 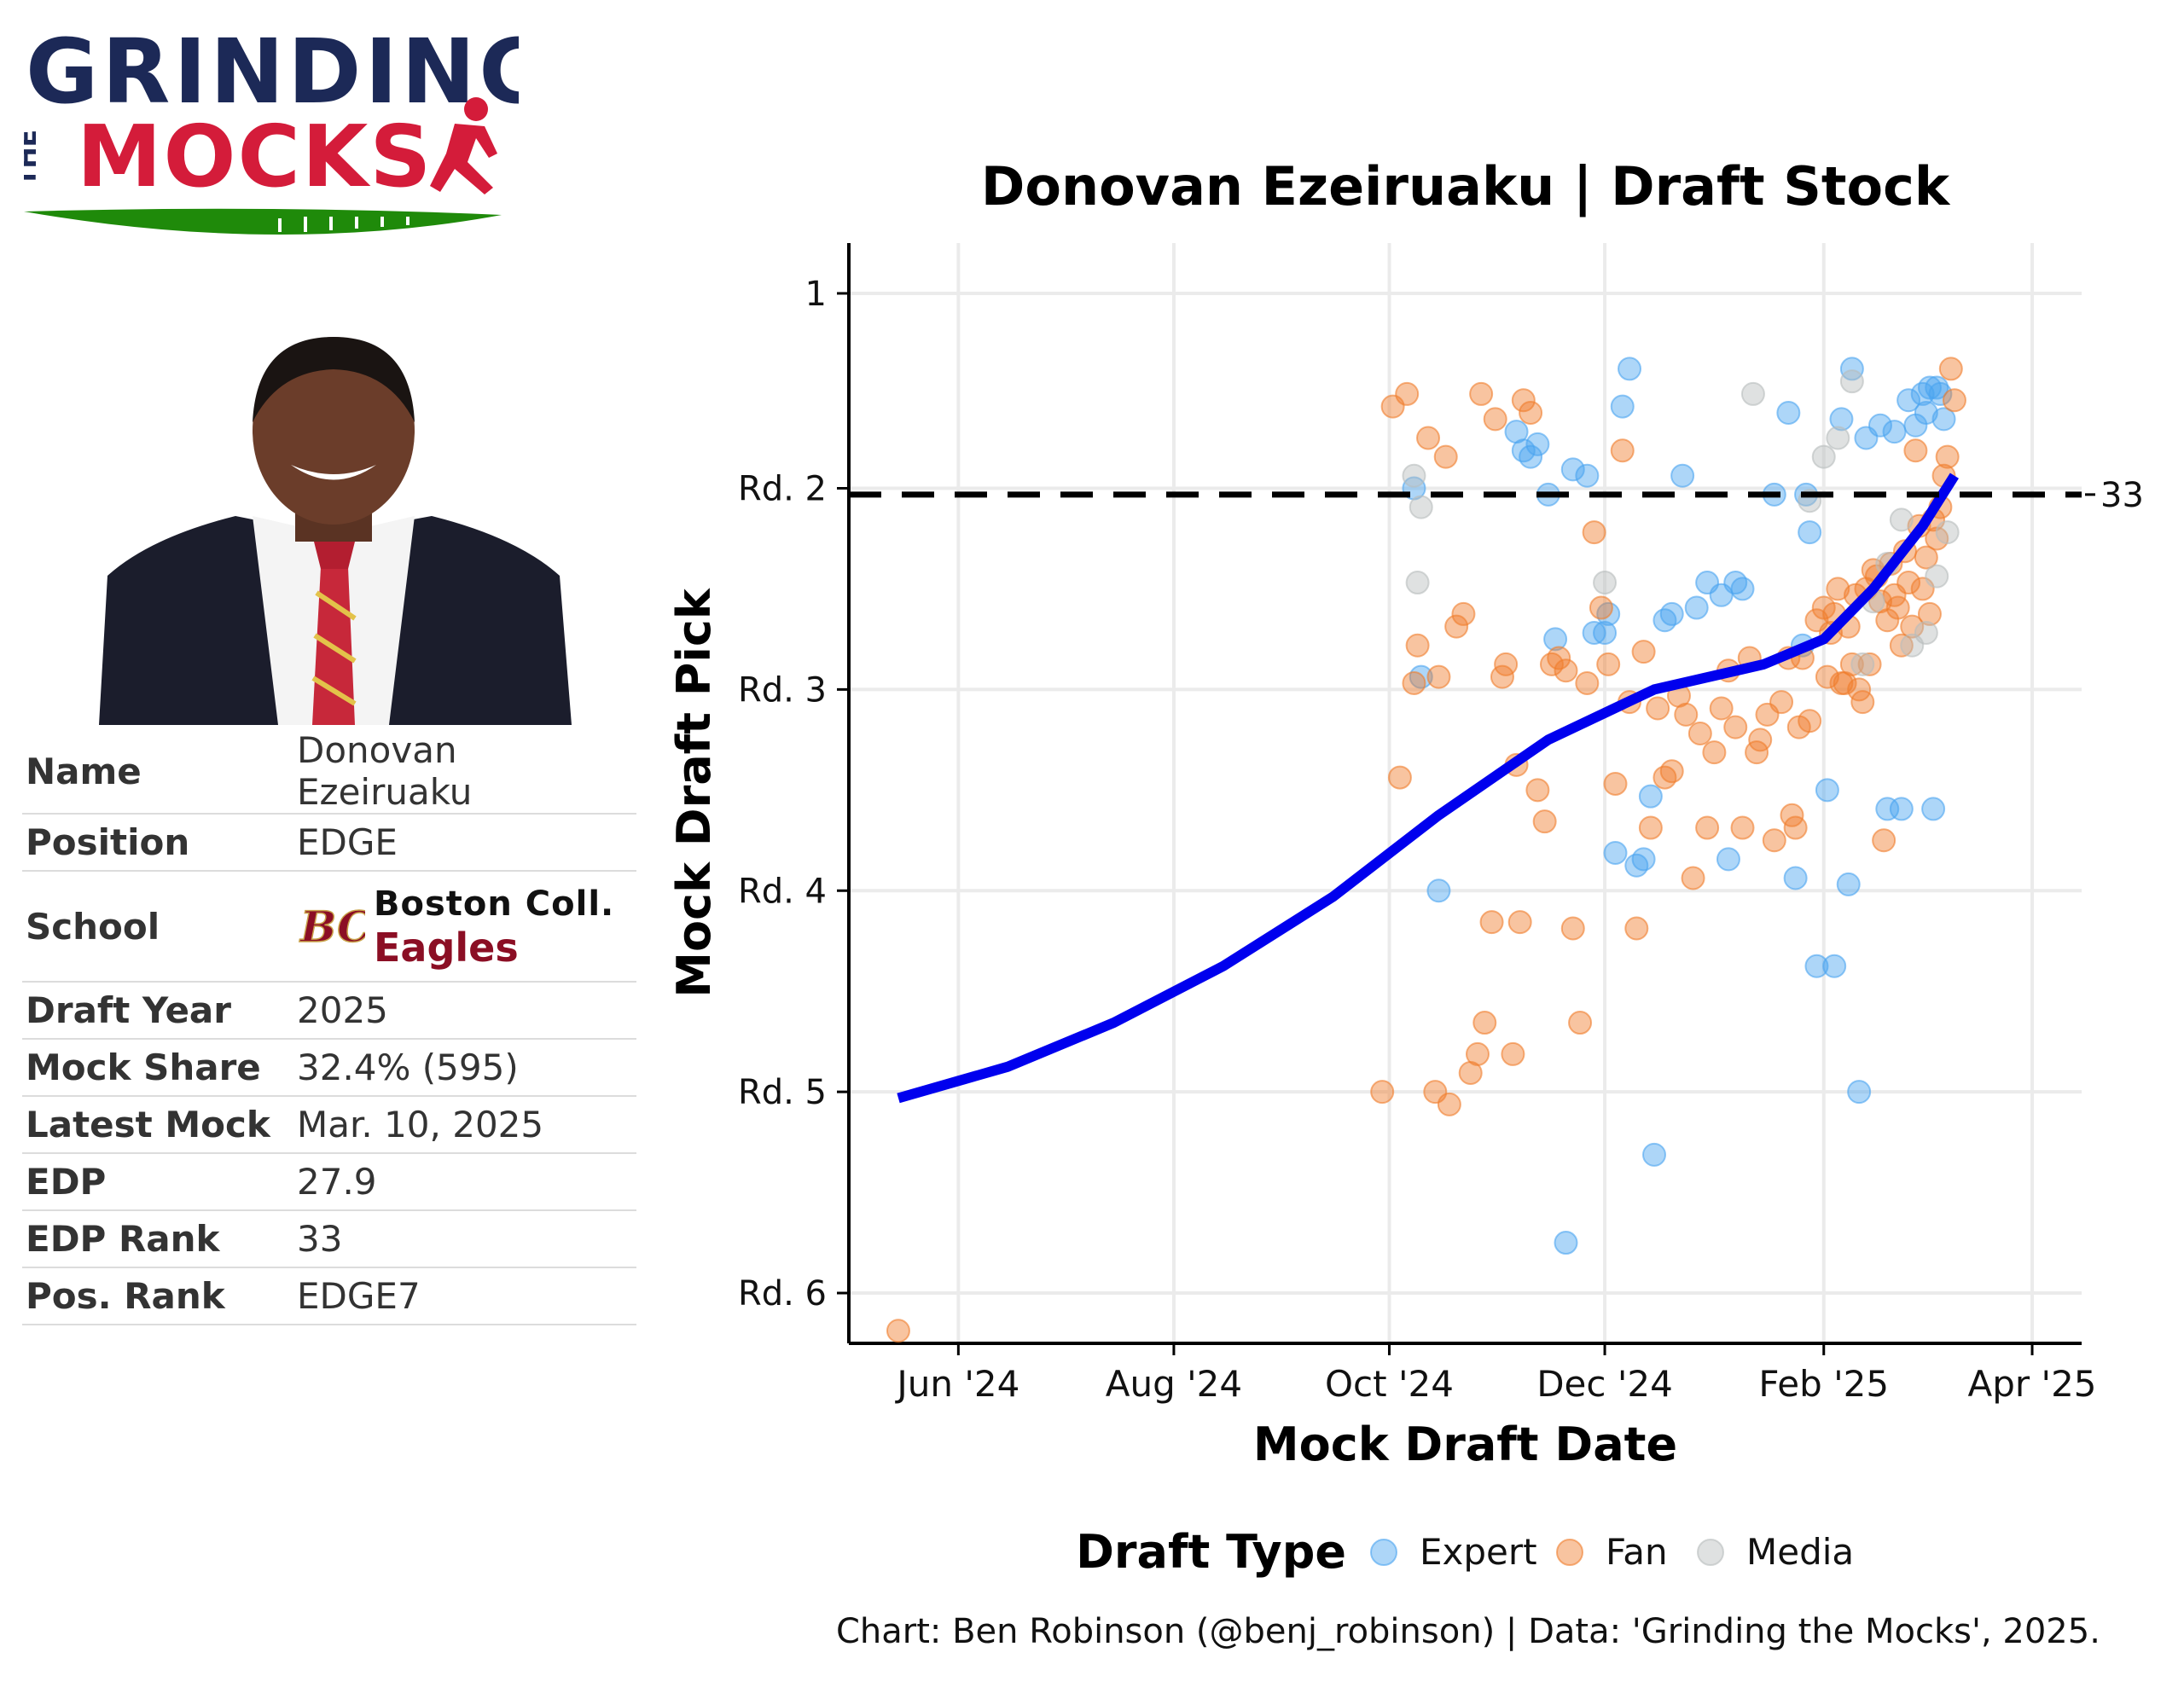 I want to click on info-row-edp: EDP 27.9, so click(x=329, y=1182).